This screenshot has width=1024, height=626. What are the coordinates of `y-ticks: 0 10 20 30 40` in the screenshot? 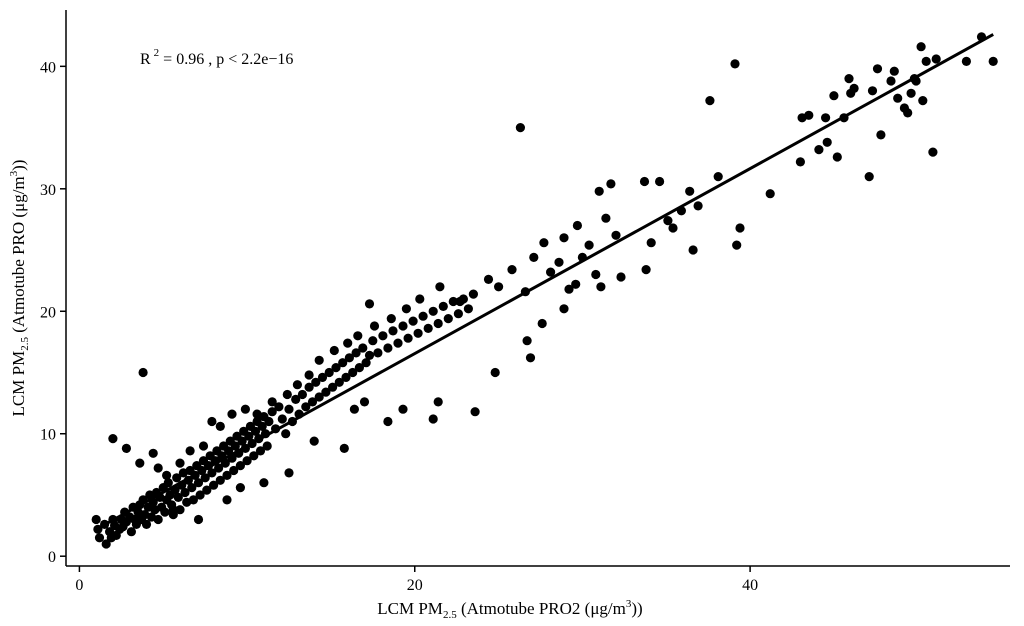 It's located at (53, 312).